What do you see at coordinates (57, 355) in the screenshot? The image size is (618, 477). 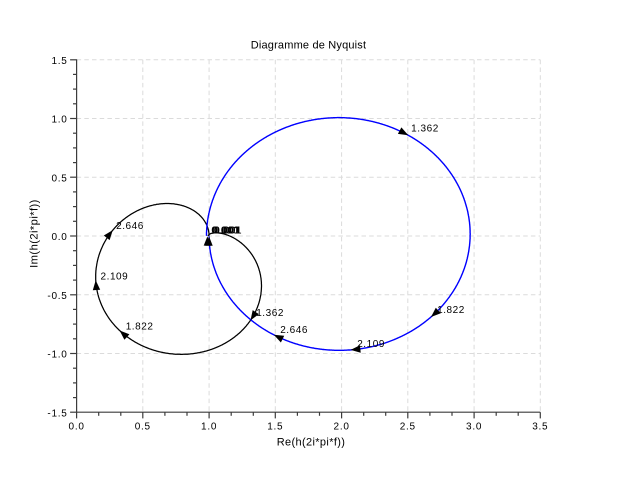 I see `svg-text: -1.0` at bounding box center [57, 355].